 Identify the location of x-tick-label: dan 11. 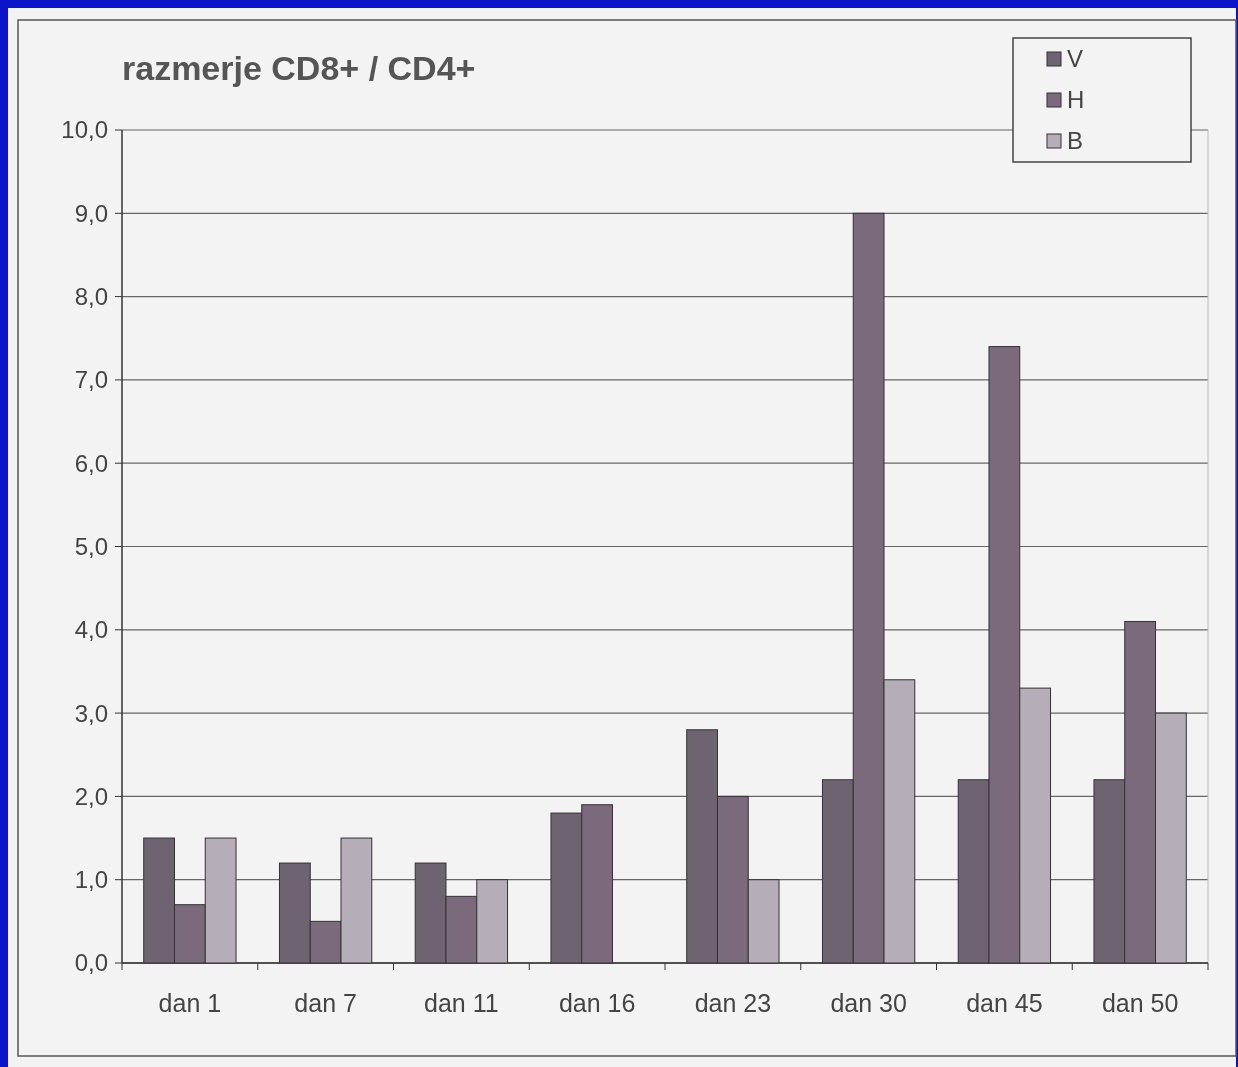
(461, 1003).